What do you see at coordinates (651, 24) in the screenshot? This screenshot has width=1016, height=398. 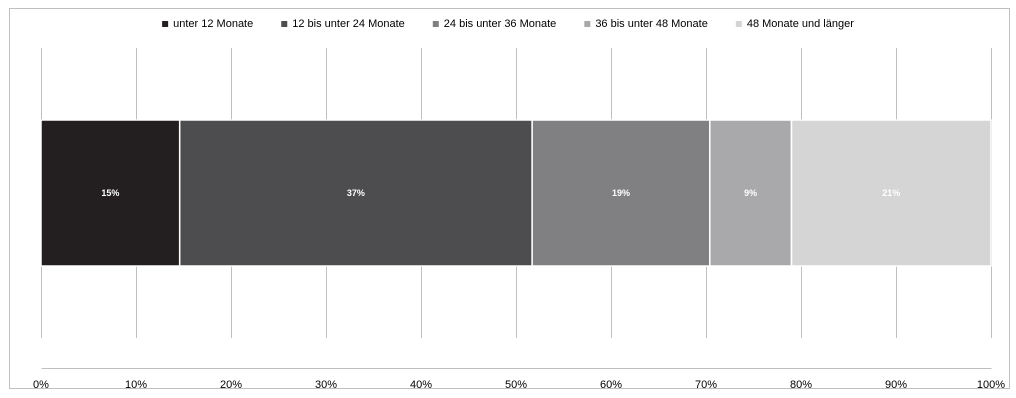 I see `legend-label: 36 bis unter 48 Monate` at bounding box center [651, 24].